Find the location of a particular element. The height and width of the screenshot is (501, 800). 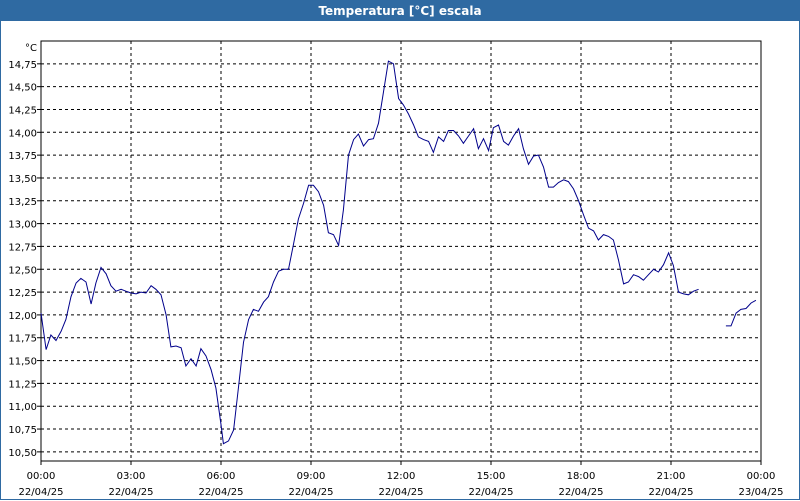

y-tick-label: 11,50 is located at coordinates (22, 362).